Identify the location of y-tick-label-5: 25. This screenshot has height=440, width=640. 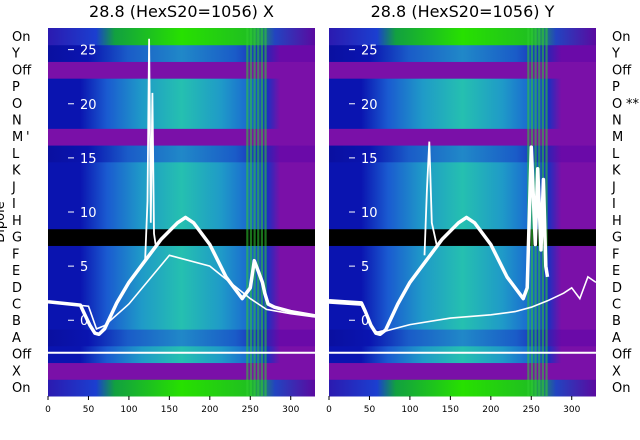
(88, 51).